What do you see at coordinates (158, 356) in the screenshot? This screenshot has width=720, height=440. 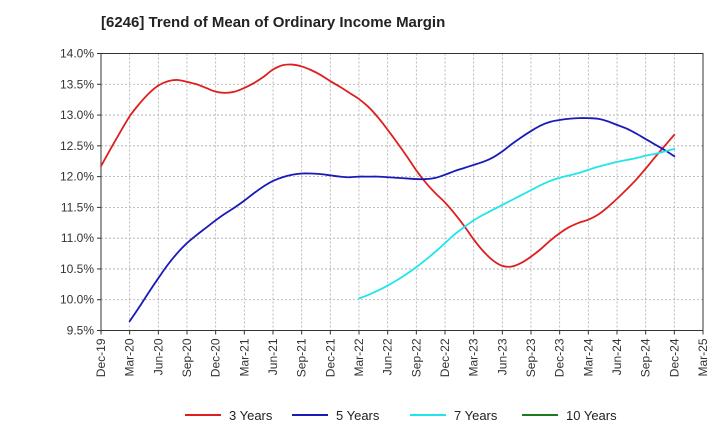 I see `x-tick-label: Jun-20` at bounding box center [158, 356].